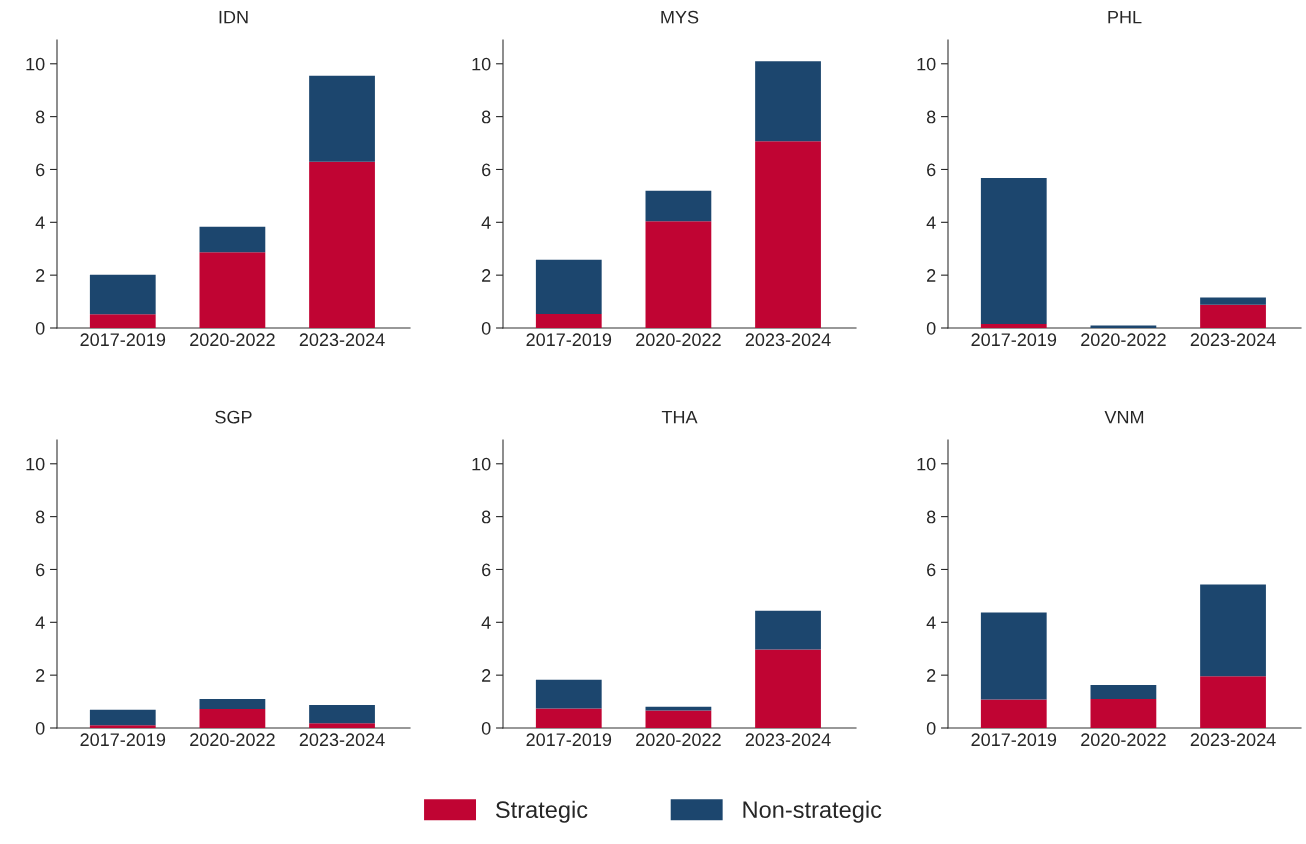 This screenshot has height=844, width=1306. What do you see at coordinates (541, 811) in the screenshot?
I see `legend-label: Strategic` at bounding box center [541, 811].